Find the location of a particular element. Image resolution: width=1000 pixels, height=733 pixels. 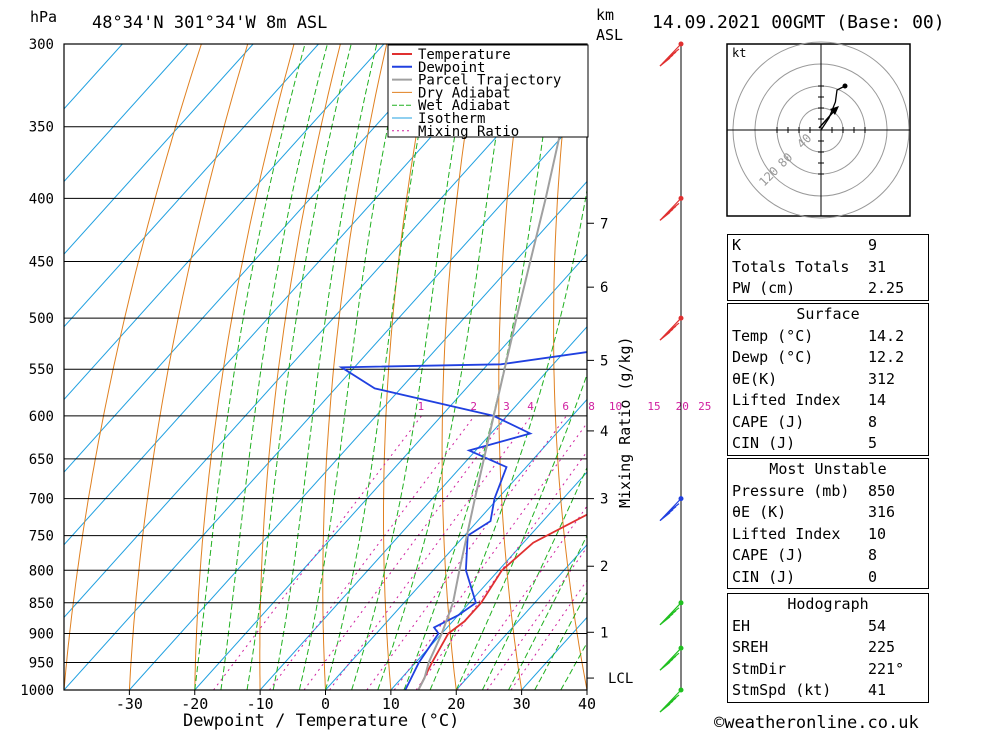

index-row: EH 54 is located at coordinates (828, 627).